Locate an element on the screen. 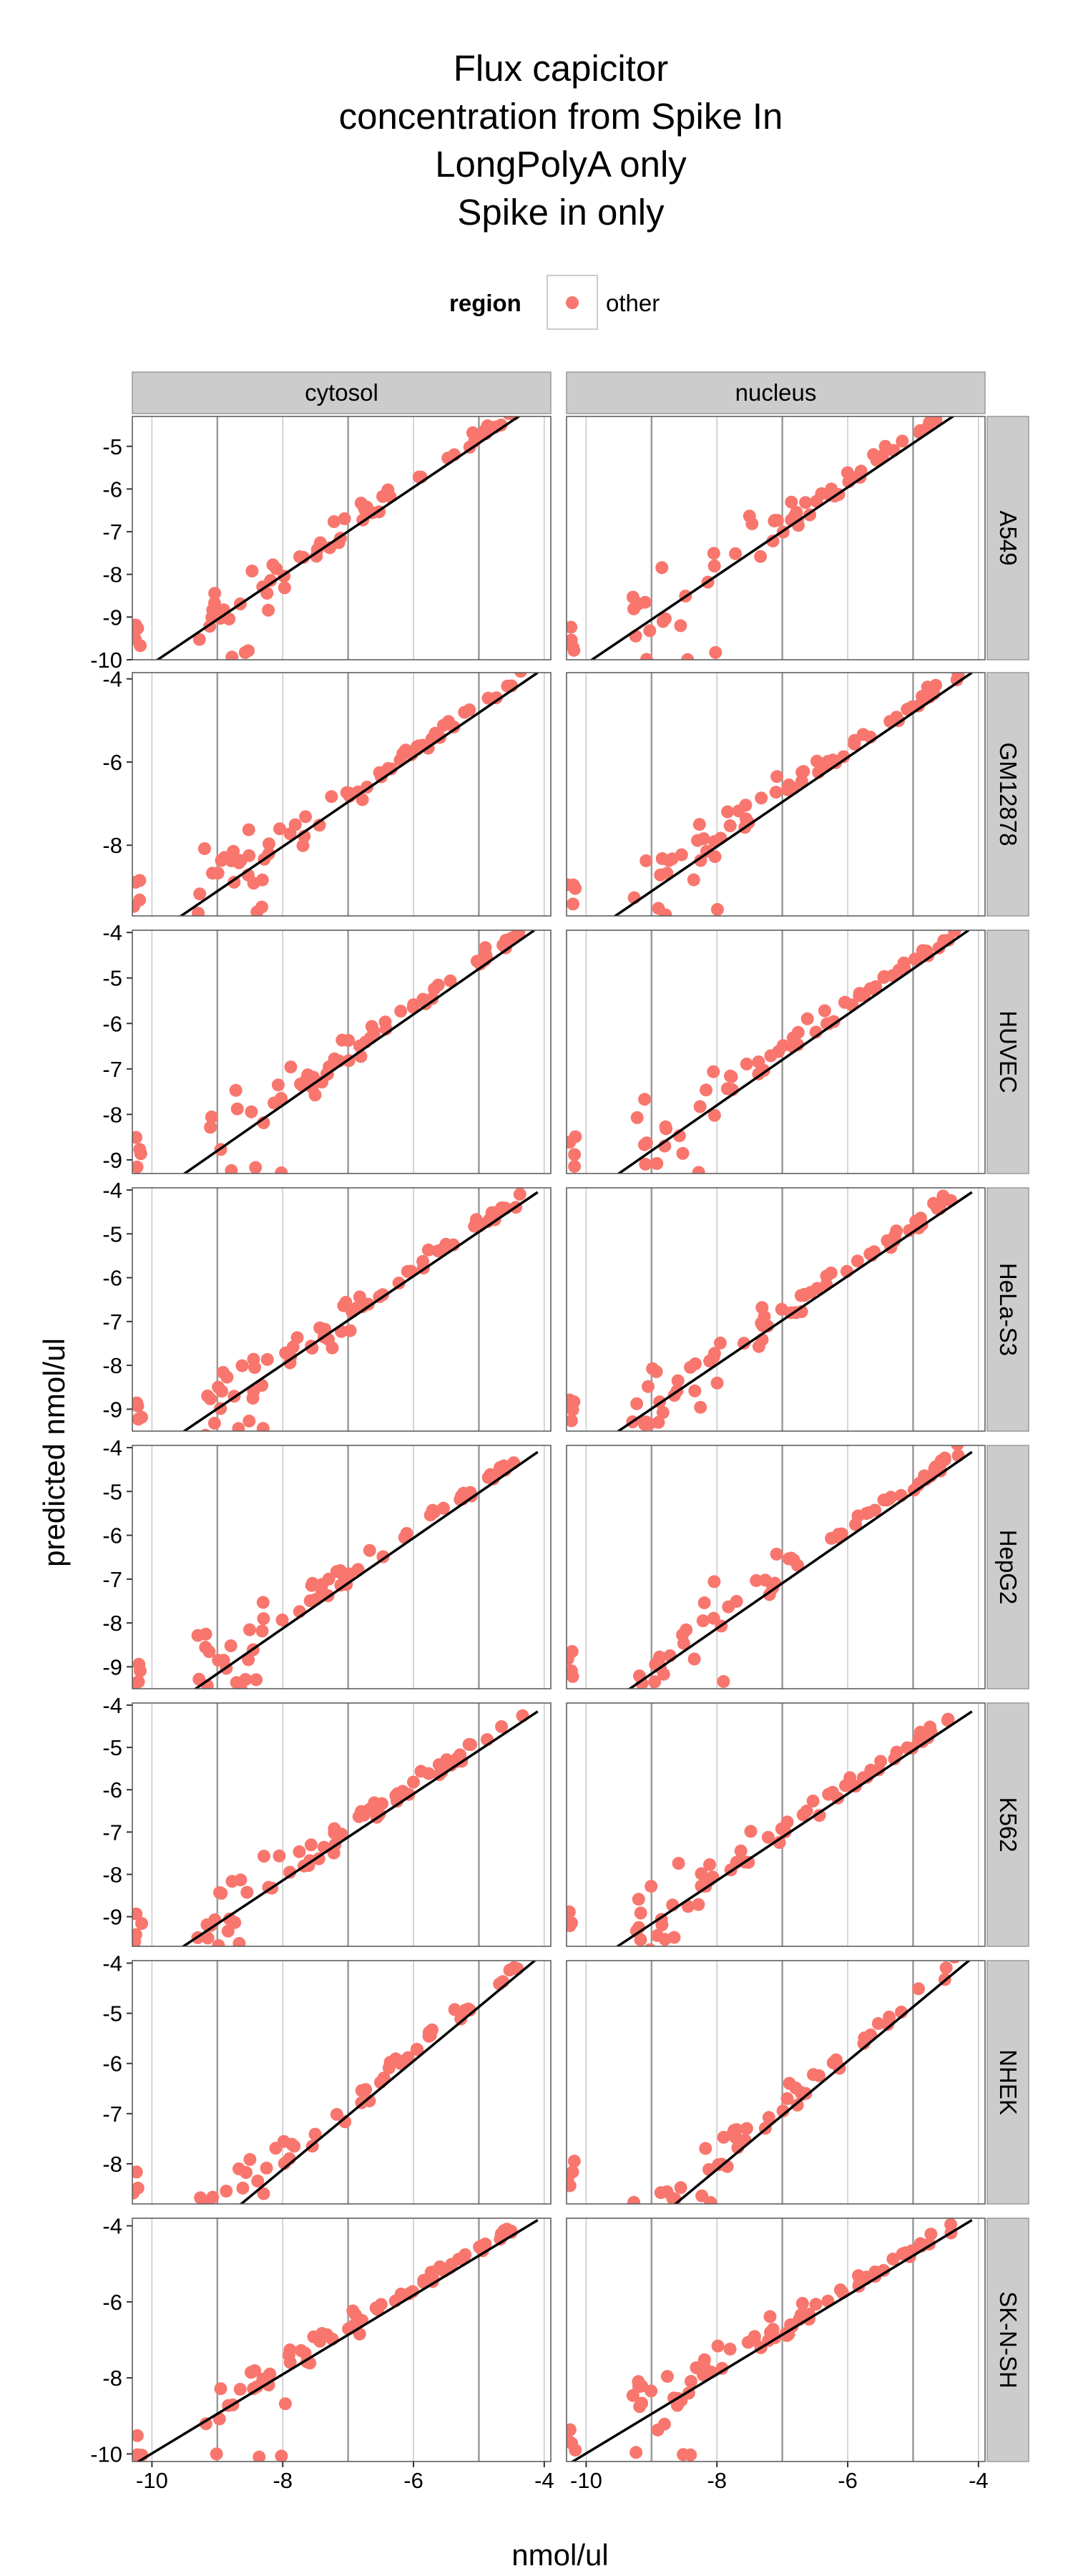  strip-nucleus is located at coordinates (776, 392).